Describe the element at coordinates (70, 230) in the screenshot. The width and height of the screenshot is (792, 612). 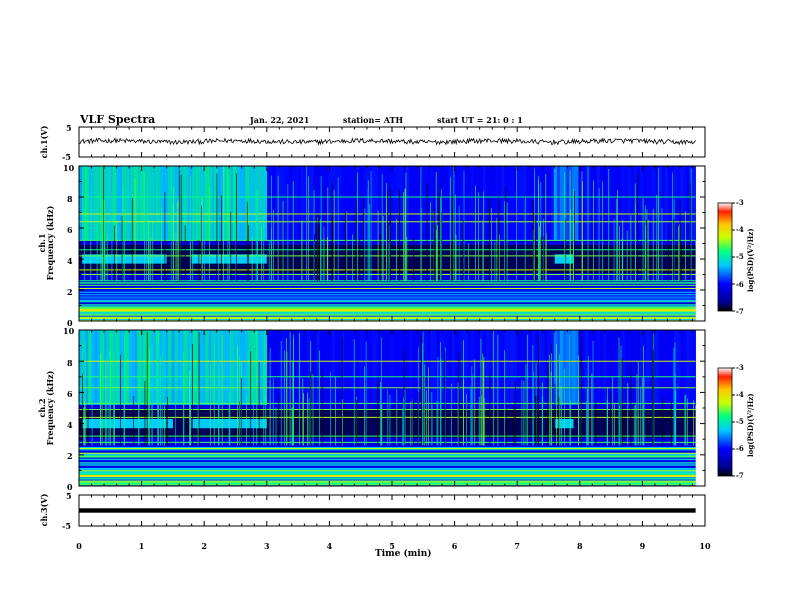
I see `ch1-ftick-6: 6` at that location.